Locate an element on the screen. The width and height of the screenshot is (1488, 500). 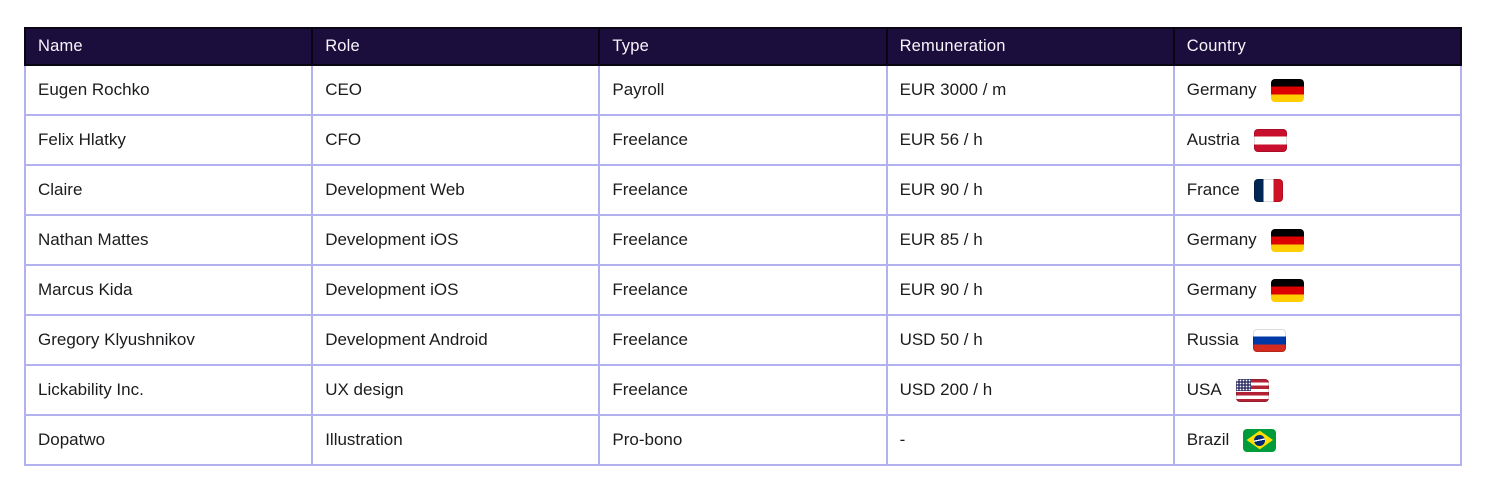
column-header-type: Type is located at coordinates (743, 46).